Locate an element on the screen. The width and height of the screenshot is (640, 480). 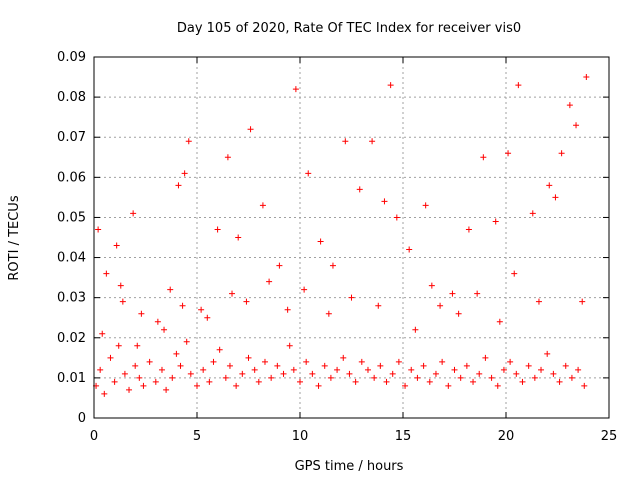
y-tick-label: 0.01 is located at coordinates (71, 378).